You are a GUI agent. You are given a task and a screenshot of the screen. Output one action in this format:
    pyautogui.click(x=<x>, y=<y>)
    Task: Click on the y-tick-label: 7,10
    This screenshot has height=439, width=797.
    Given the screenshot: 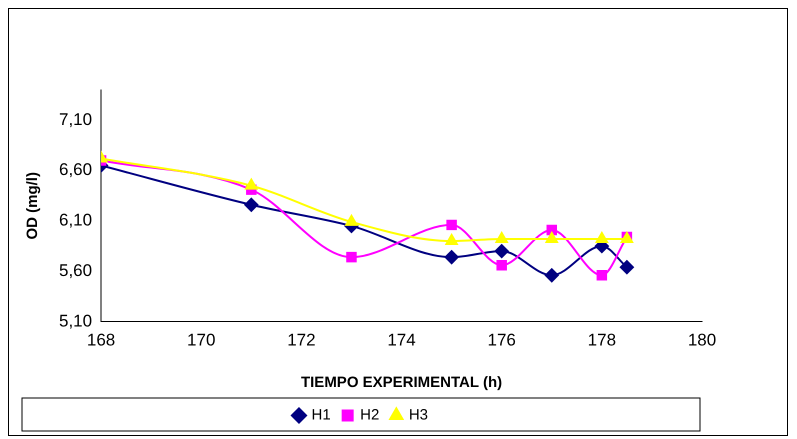 What is the action you would take?
    pyautogui.click(x=75, y=119)
    